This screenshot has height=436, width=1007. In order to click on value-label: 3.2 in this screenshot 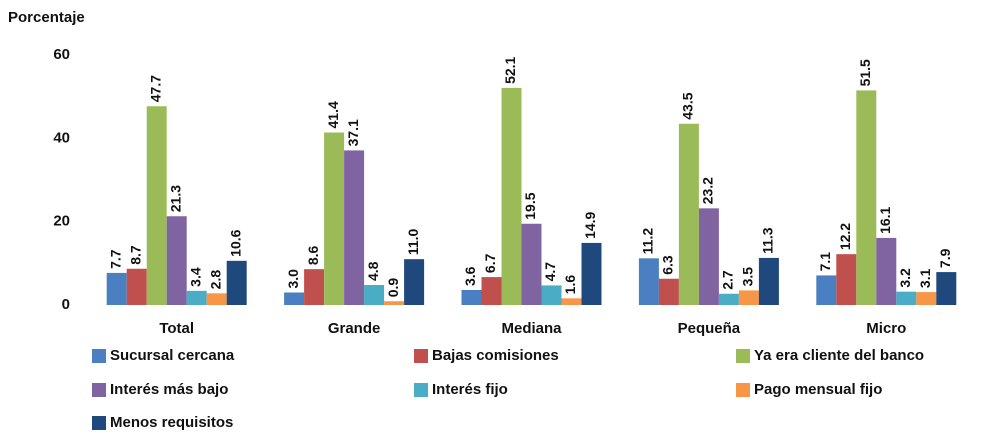, I will do `click(905, 278)`.